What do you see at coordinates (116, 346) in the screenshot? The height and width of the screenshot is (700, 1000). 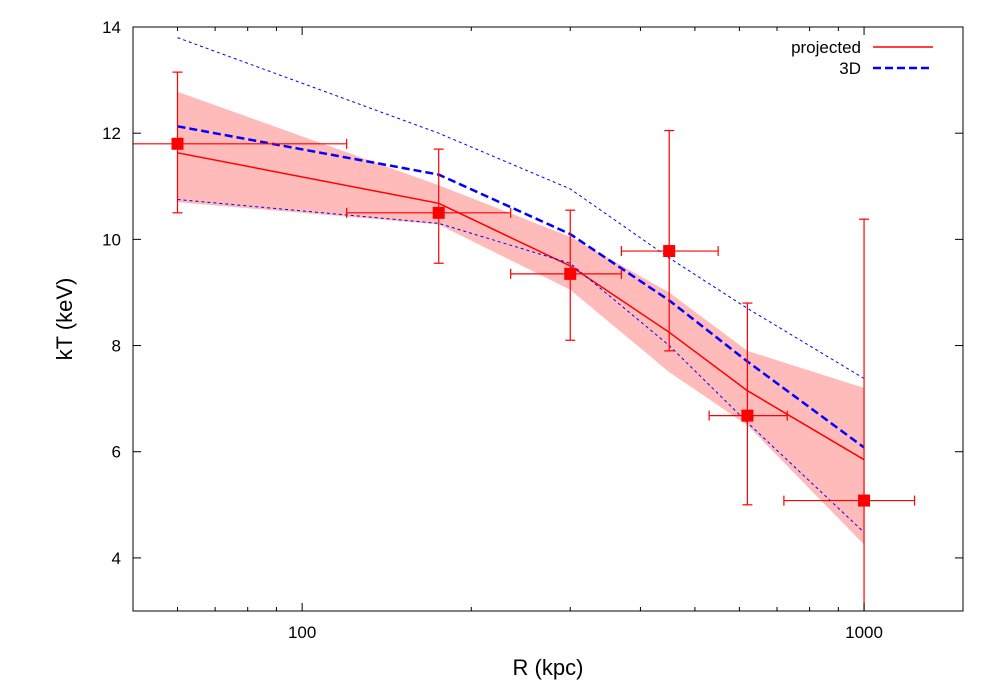 I see `y-tick-label: 8` at bounding box center [116, 346].